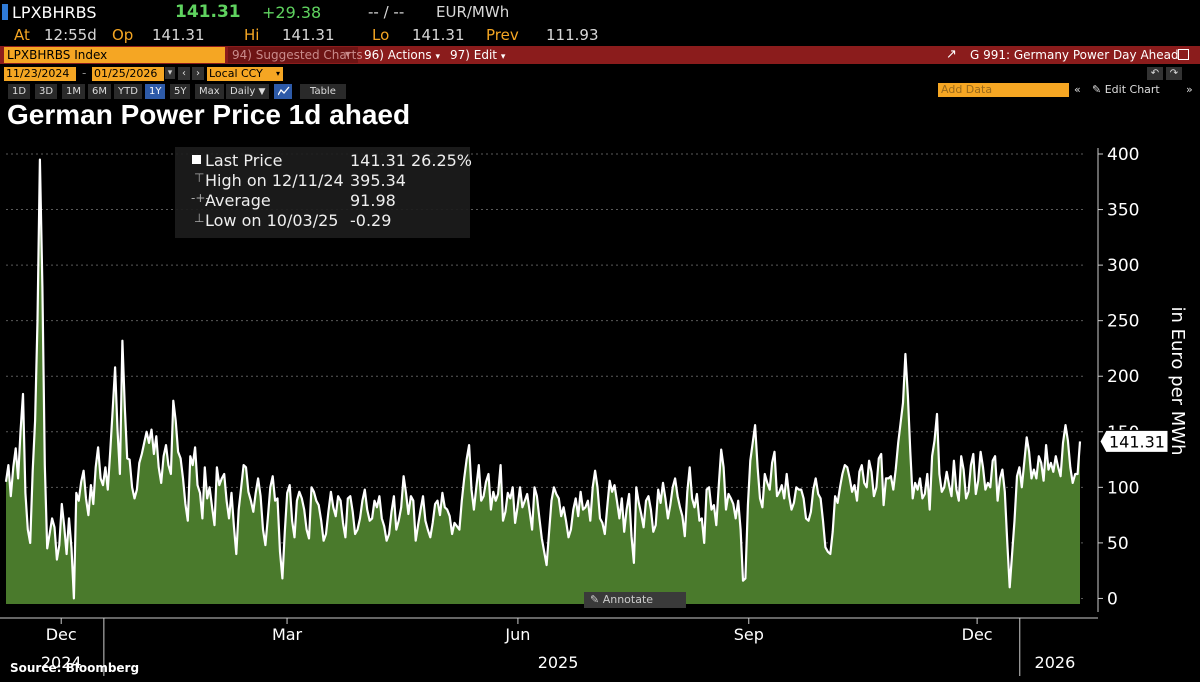  I want to click on x-tick-label-3: Sep, so click(749, 634).